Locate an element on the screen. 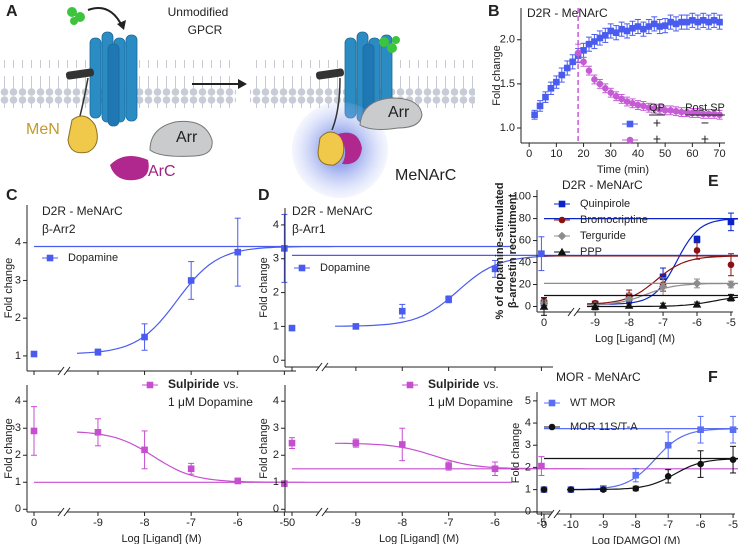 Image resolution: width=738 pixels, height=544 pixels. label: Arr is located at coordinates (399, 112).